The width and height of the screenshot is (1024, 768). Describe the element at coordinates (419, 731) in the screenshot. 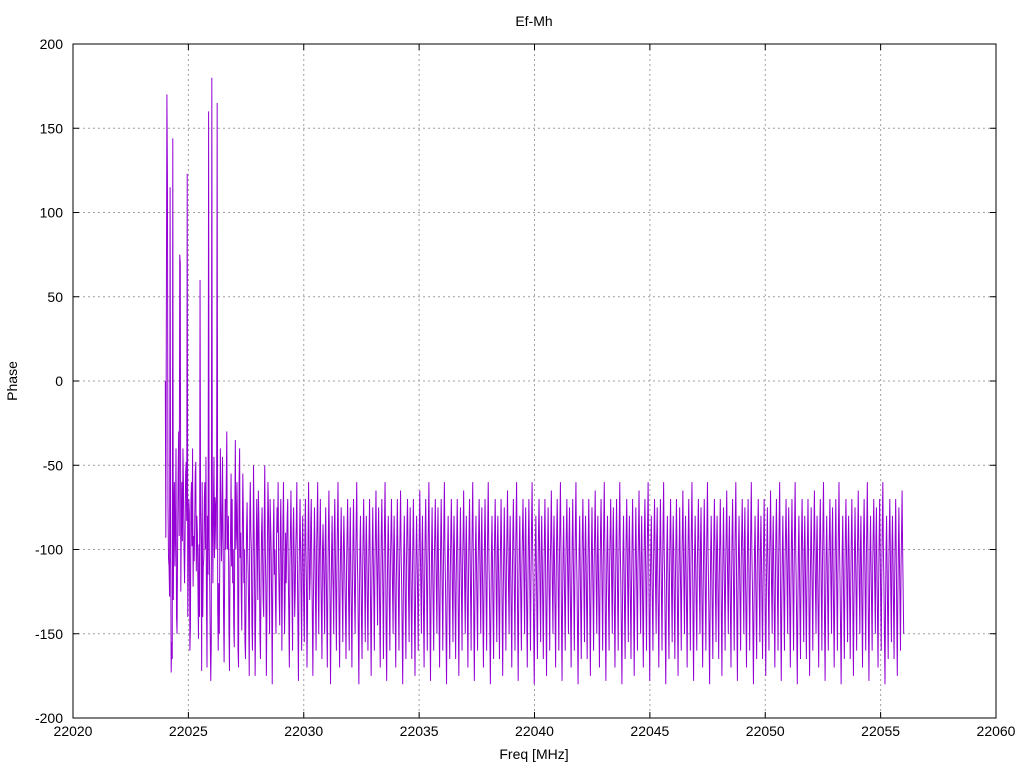

I see `x-tick-label: 22035` at that location.